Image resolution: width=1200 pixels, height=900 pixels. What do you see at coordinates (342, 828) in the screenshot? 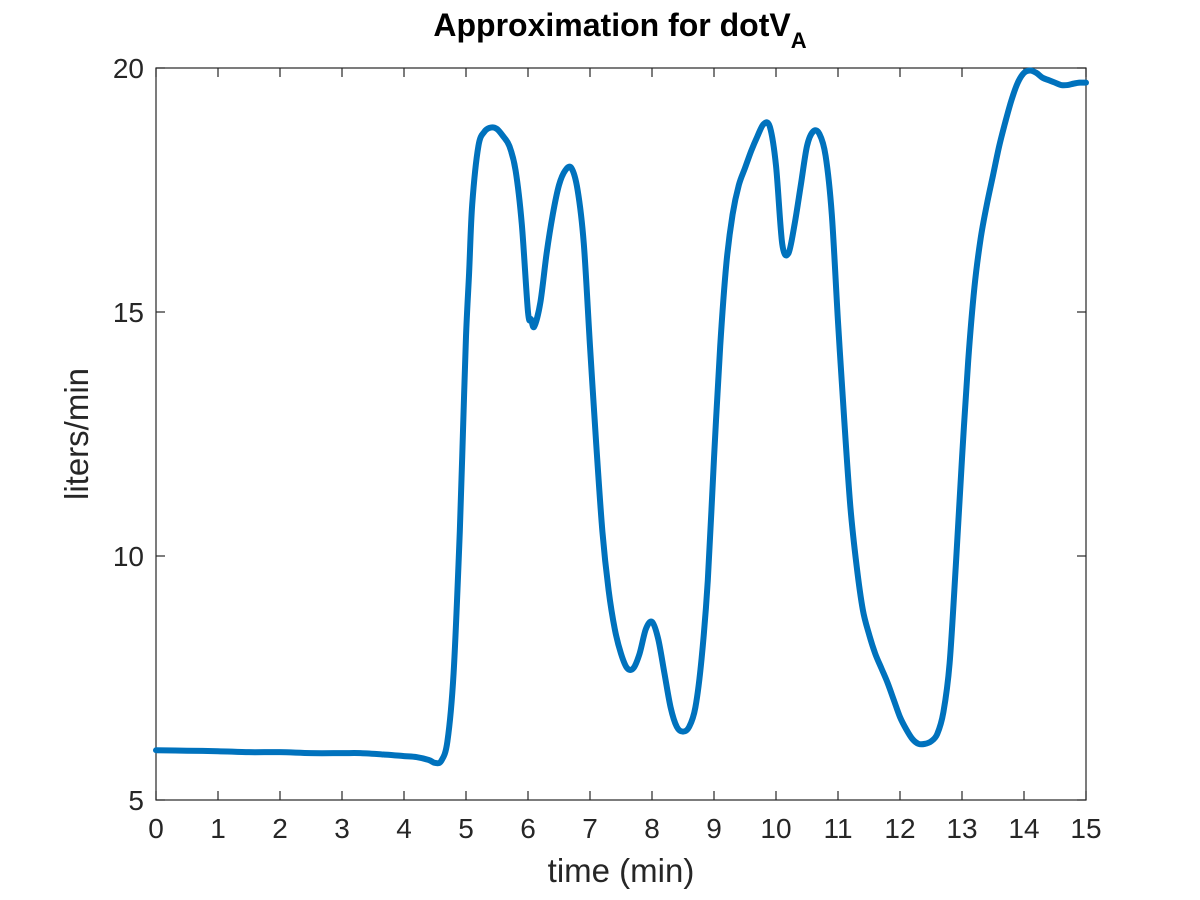
I see `x-tick-label: 3` at bounding box center [342, 828].